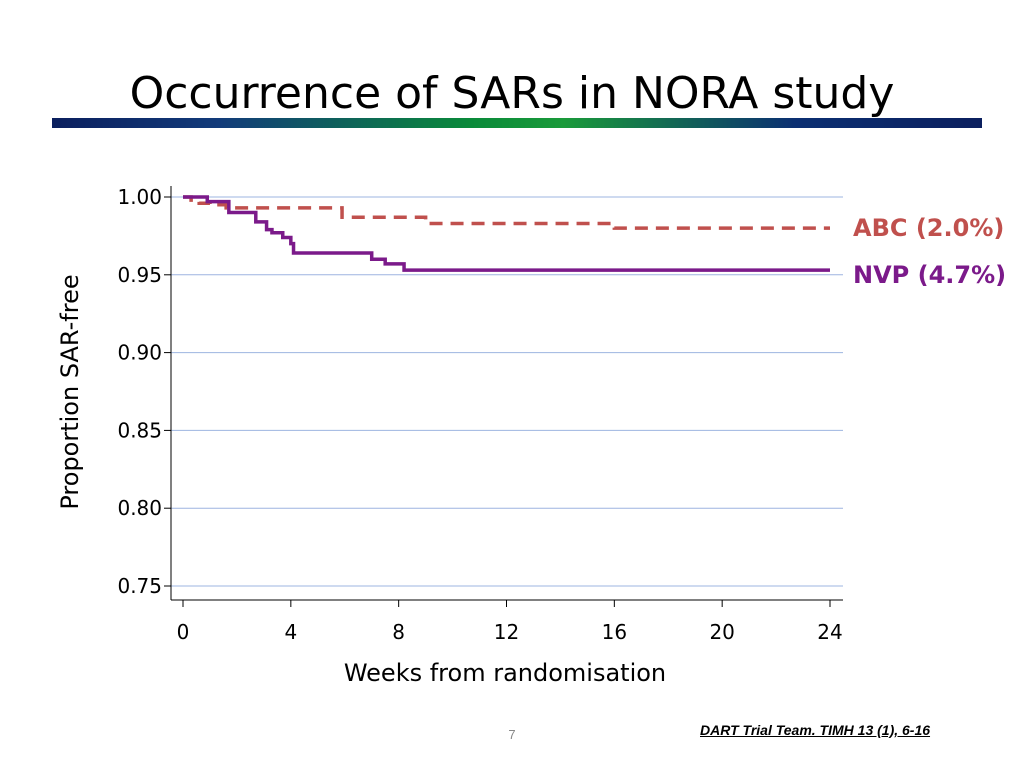 The height and width of the screenshot is (768, 1024). What do you see at coordinates (829, 632) in the screenshot?
I see `x-tick-label: 24` at bounding box center [829, 632].